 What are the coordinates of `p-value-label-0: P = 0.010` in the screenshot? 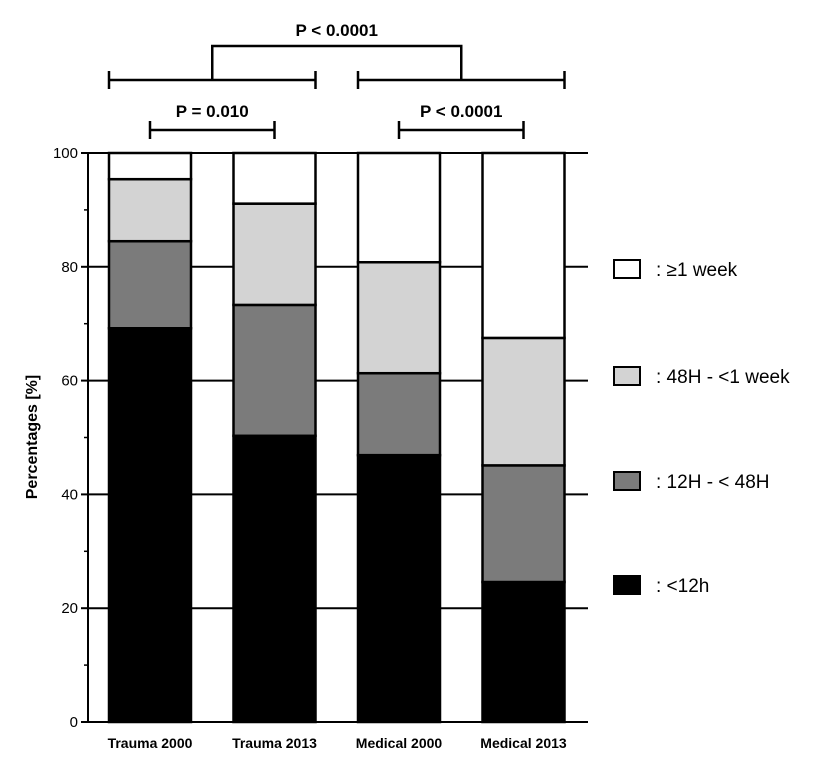 It's located at (212, 111).